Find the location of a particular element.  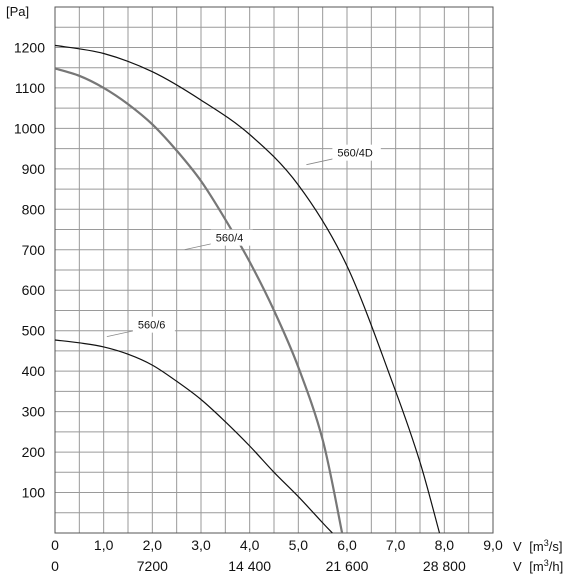

x-tick-label-m3s: 7,0 is located at coordinates (396, 545).